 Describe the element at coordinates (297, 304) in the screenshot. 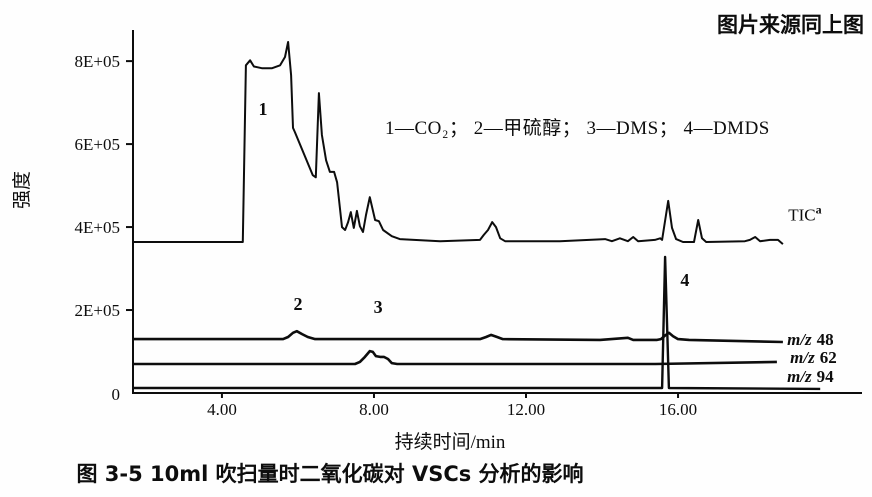

I see `peak-label-2: 2` at that location.